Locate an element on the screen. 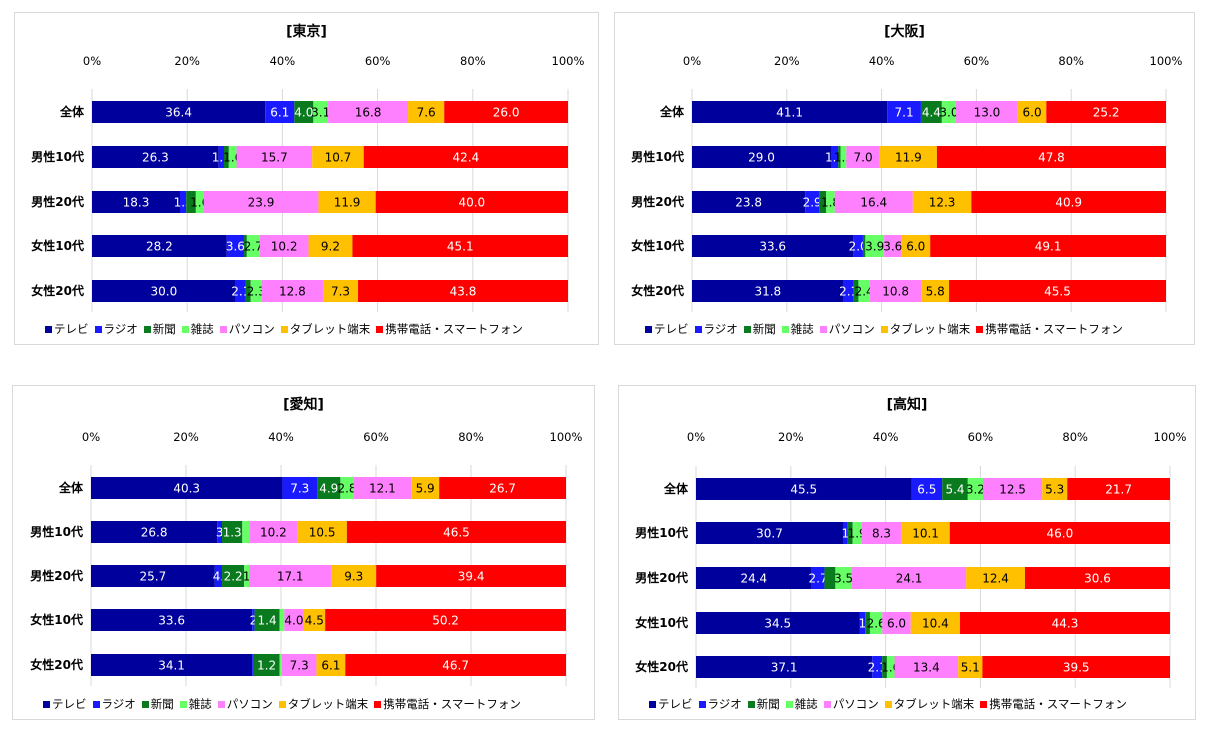 The width and height of the screenshot is (1209, 735). data-label: 1 is located at coordinates (247, 577).